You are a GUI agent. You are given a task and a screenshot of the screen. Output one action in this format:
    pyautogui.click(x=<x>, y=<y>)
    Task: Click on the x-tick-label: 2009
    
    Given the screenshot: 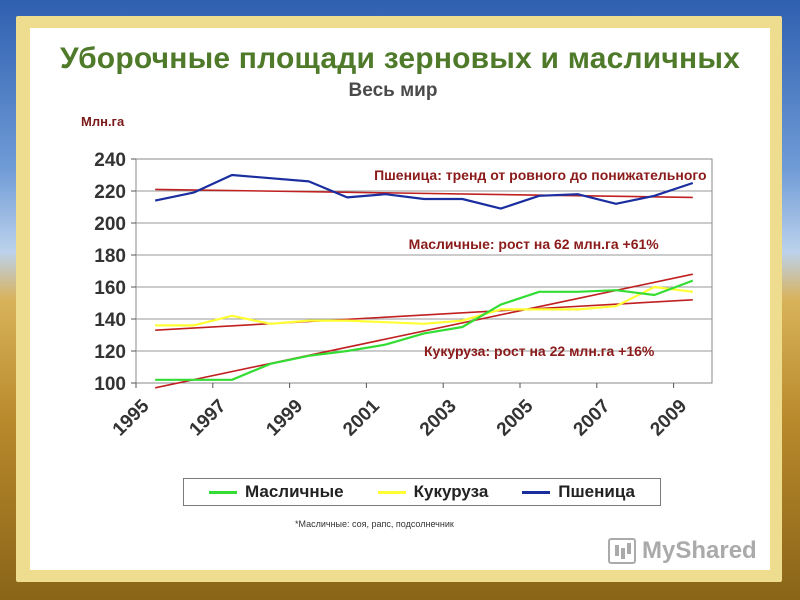 What is the action you would take?
    pyautogui.click(x=668, y=418)
    